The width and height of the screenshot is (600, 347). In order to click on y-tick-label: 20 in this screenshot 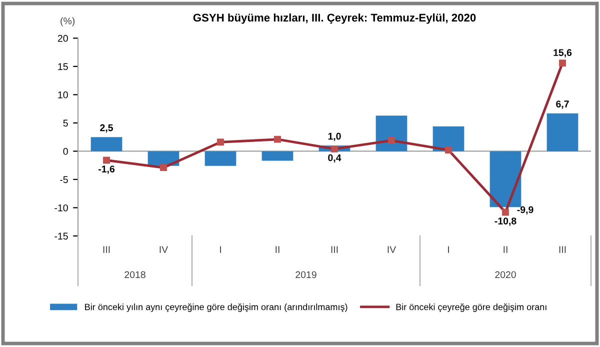, I will do `click(63, 38)`.